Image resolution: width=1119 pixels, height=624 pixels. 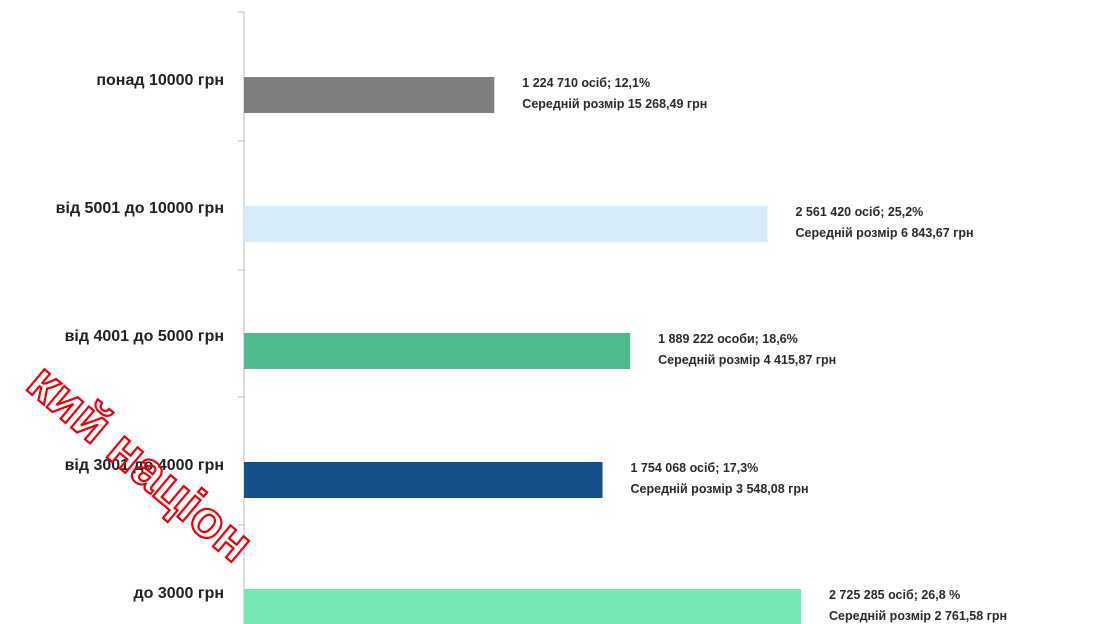 I want to click on category-label: до 3000 грн, so click(x=178, y=593).